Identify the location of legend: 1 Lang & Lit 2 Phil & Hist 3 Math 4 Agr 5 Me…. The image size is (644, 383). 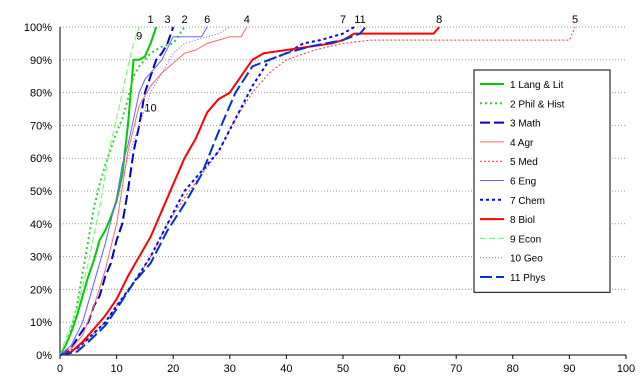
(542, 181).